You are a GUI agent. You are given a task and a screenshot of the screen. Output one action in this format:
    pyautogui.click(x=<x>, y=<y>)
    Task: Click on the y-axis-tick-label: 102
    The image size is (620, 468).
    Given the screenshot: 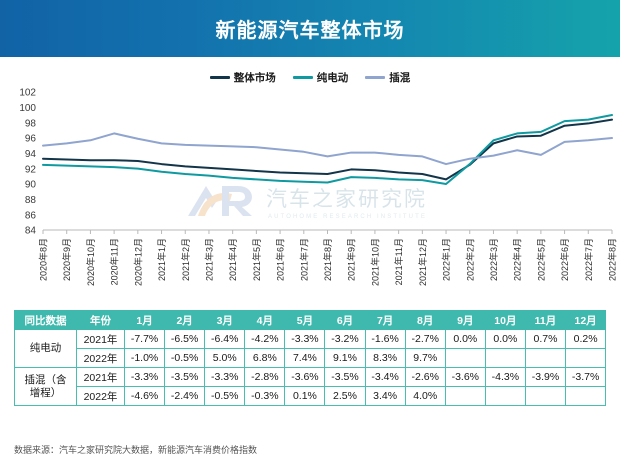 What is the action you would take?
    pyautogui.click(x=27, y=93)
    